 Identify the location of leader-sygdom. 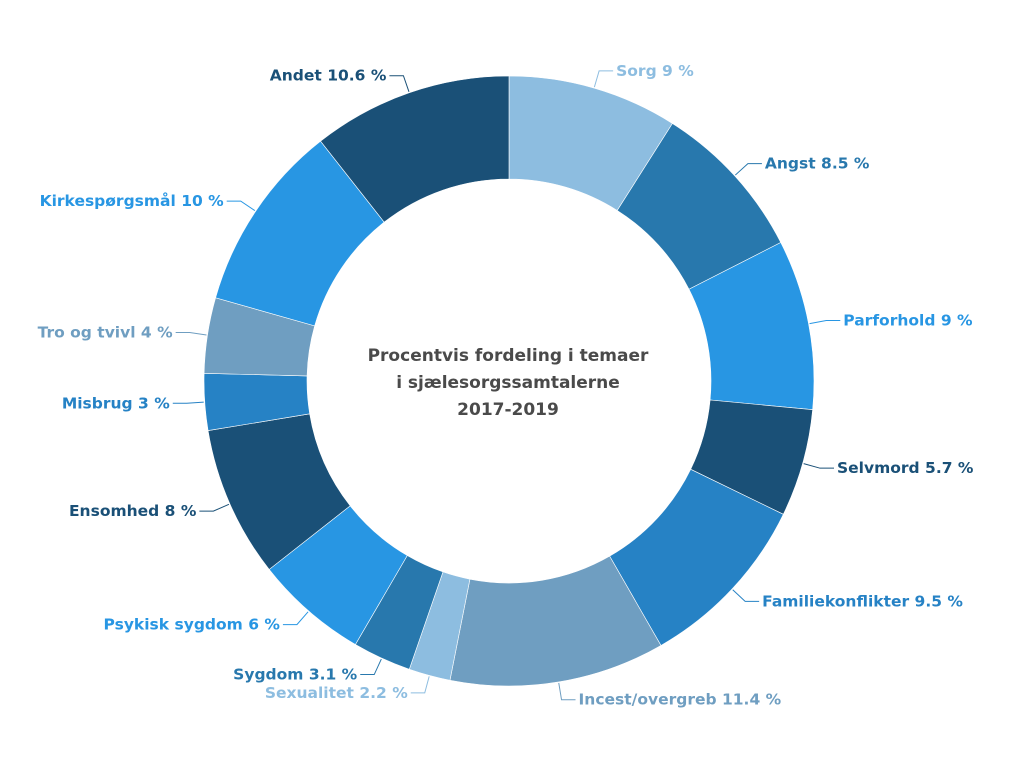
(371, 667).